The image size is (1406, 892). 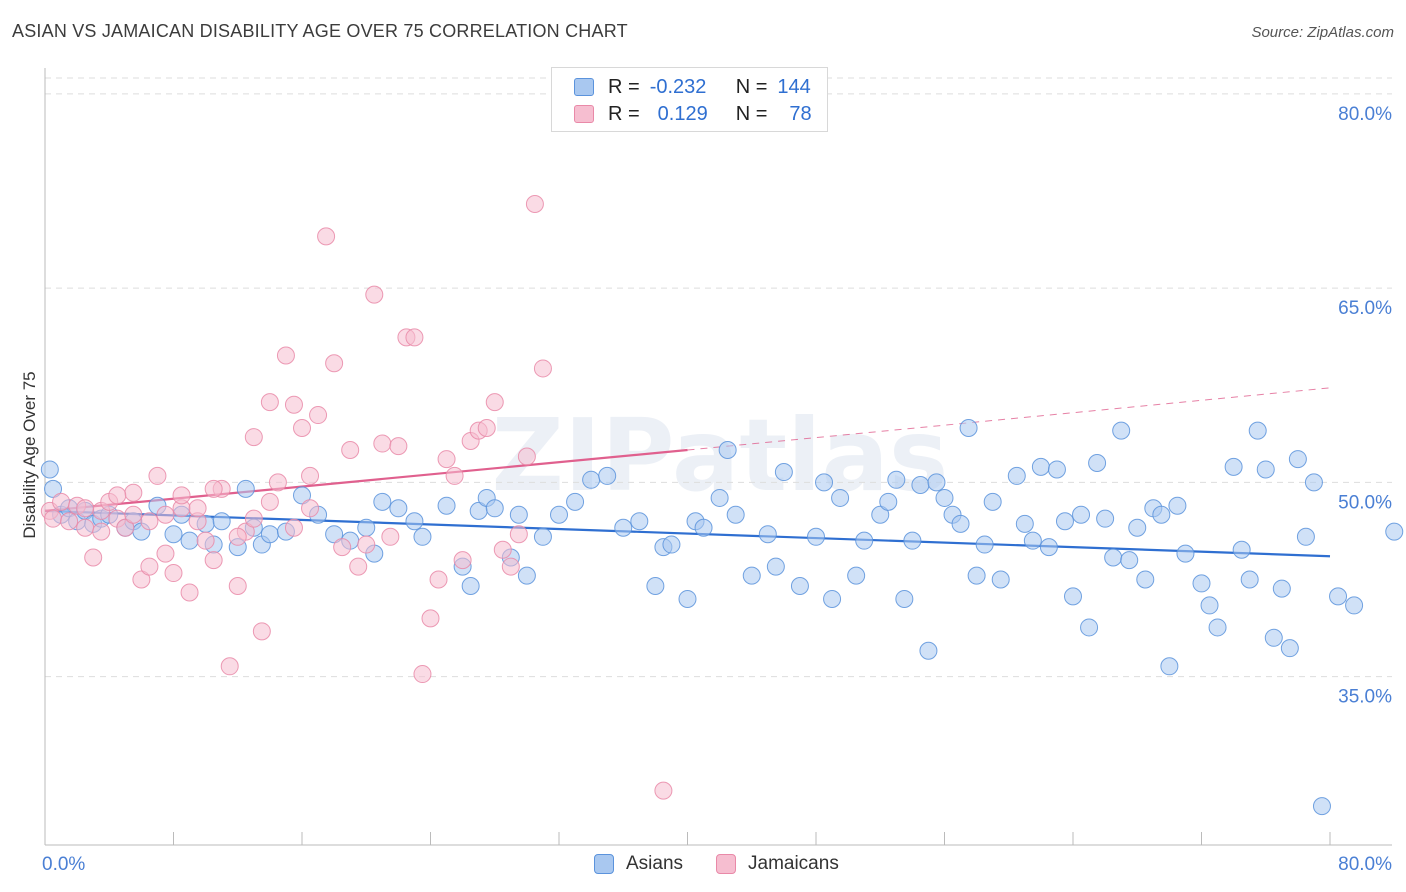 I want to click on stats-legend-row-asians: R = -0.232 N = 144, so click(x=692, y=87).